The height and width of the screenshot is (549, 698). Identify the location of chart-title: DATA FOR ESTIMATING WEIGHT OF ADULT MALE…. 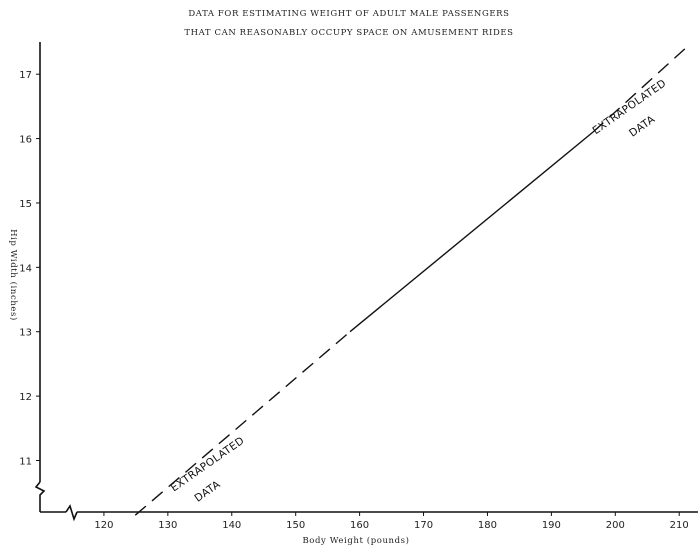
(348, 14).